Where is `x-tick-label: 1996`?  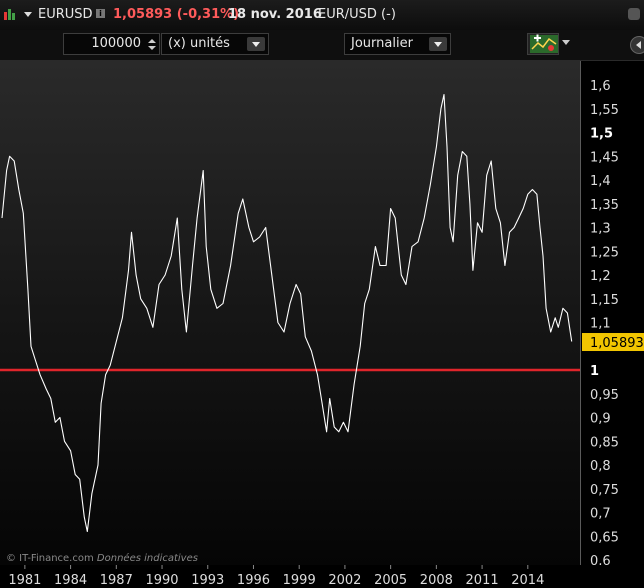 x-tick-label: 1996 is located at coordinates (253, 580).